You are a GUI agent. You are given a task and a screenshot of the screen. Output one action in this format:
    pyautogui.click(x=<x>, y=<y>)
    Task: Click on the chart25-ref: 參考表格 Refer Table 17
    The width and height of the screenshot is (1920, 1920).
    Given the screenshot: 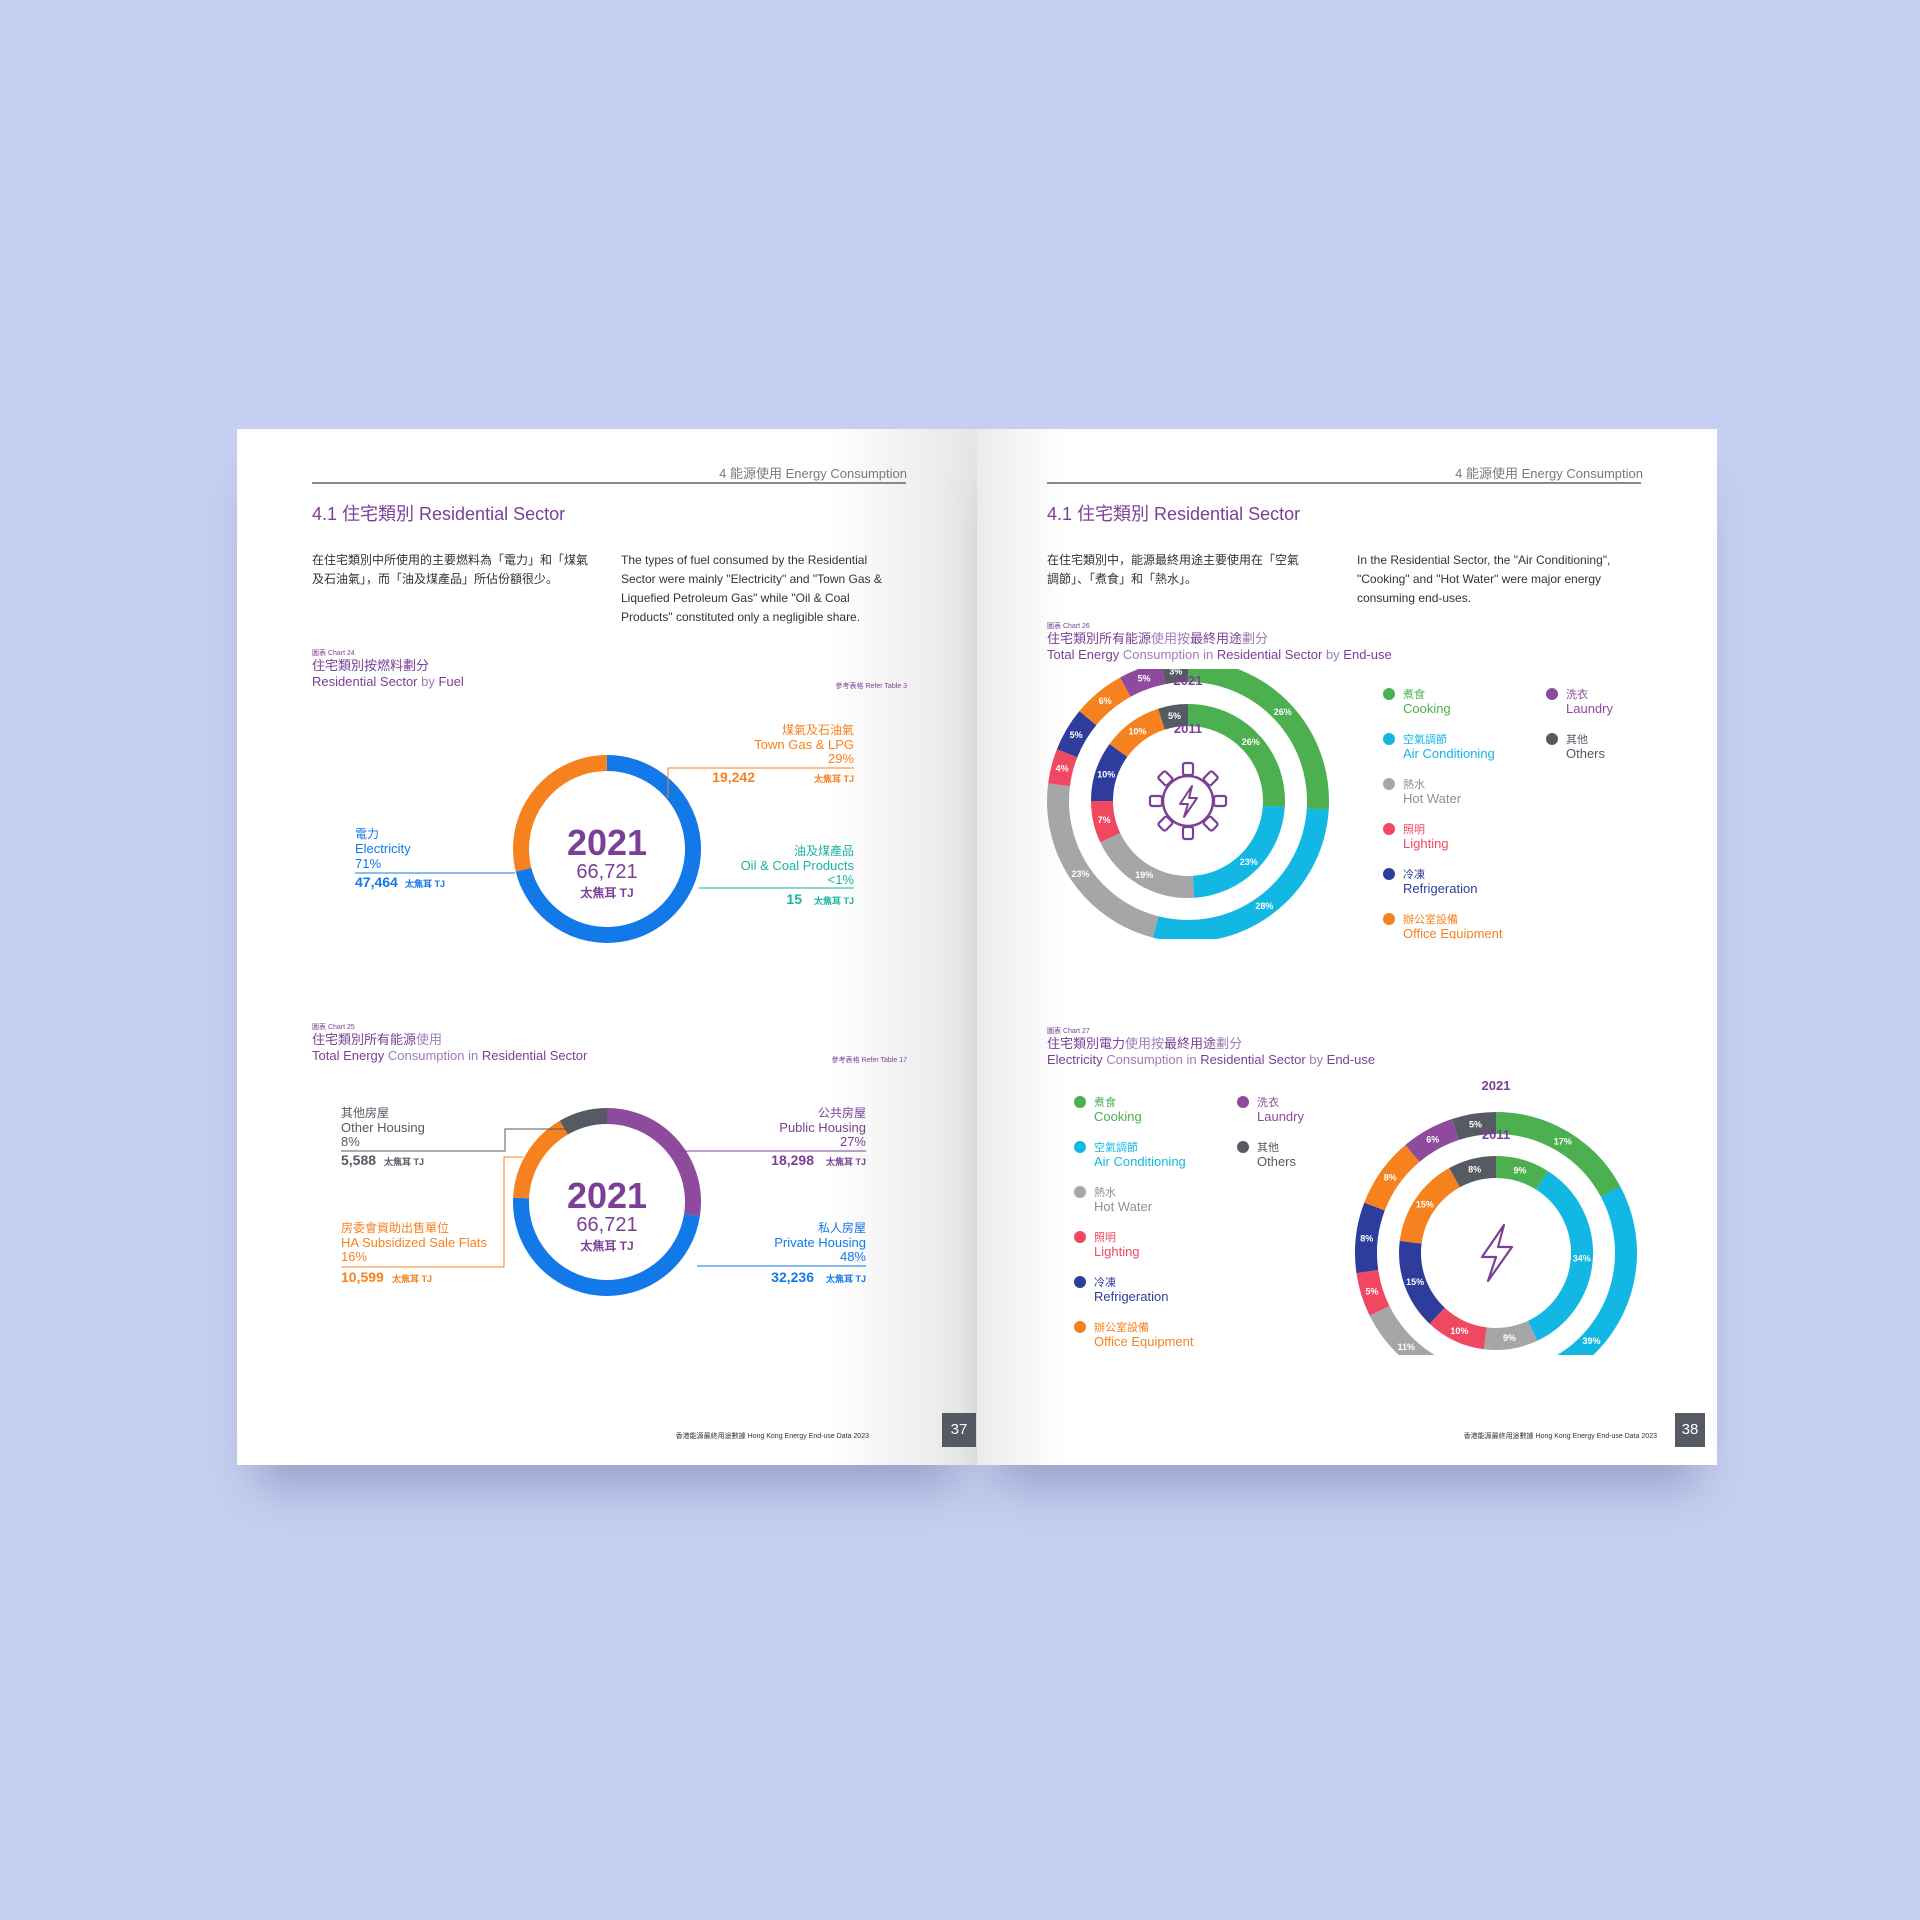 What is the action you would take?
    pyautogui.click(x=869, y=1060)
    